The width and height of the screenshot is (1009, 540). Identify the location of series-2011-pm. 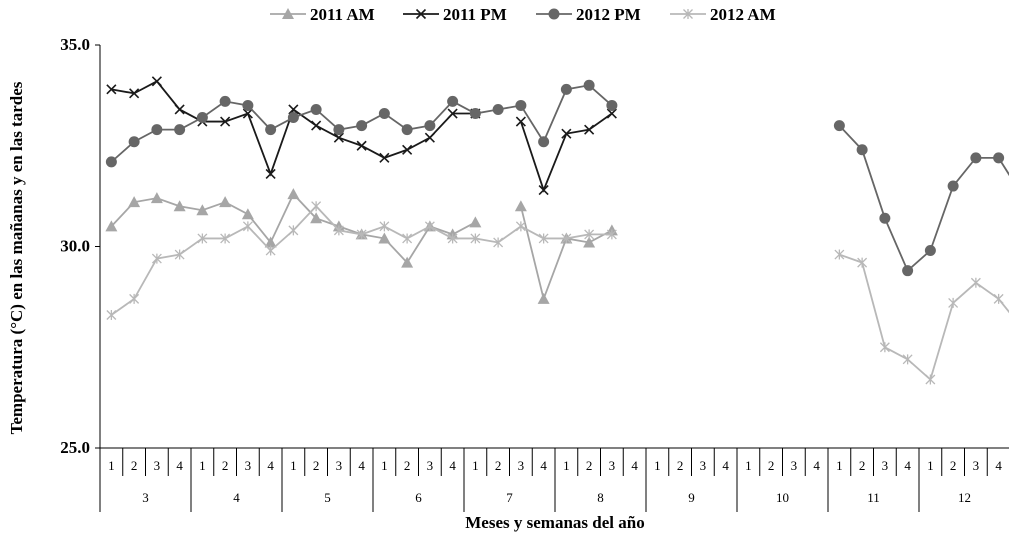
(361, 136).